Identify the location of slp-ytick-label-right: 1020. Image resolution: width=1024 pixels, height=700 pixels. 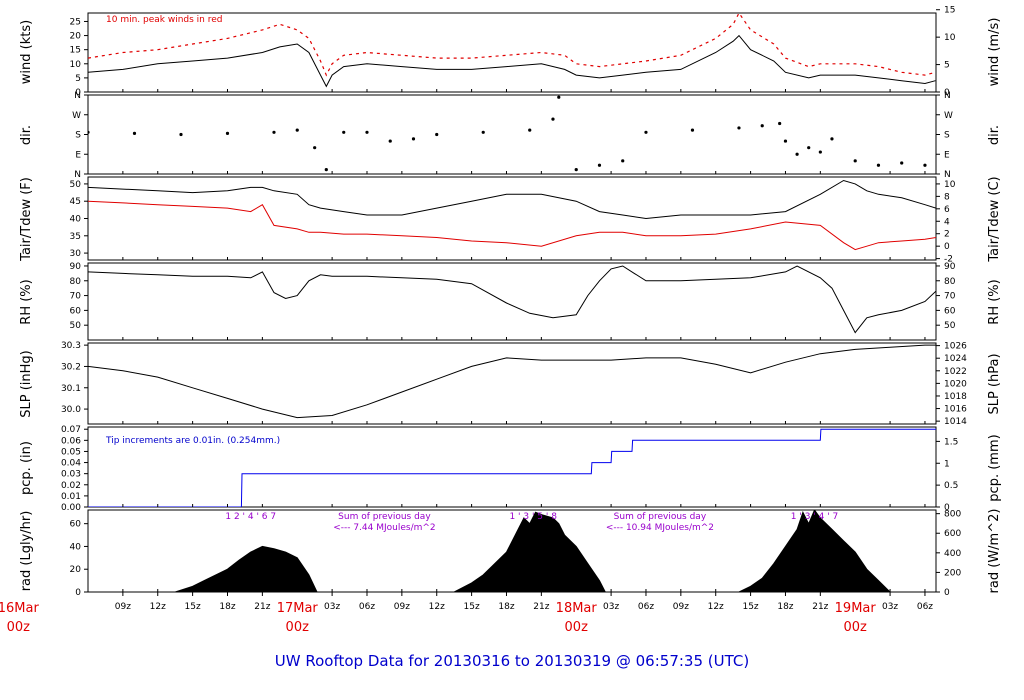
(955, 384).